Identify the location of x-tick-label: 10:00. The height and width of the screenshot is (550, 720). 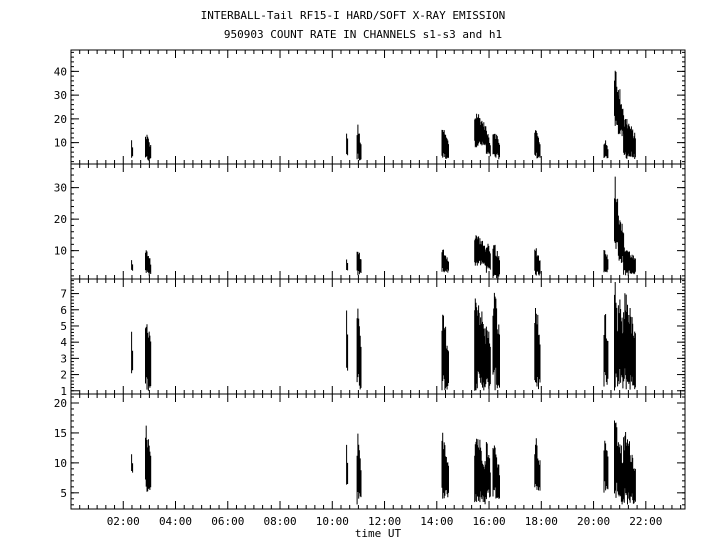
(332, 521).